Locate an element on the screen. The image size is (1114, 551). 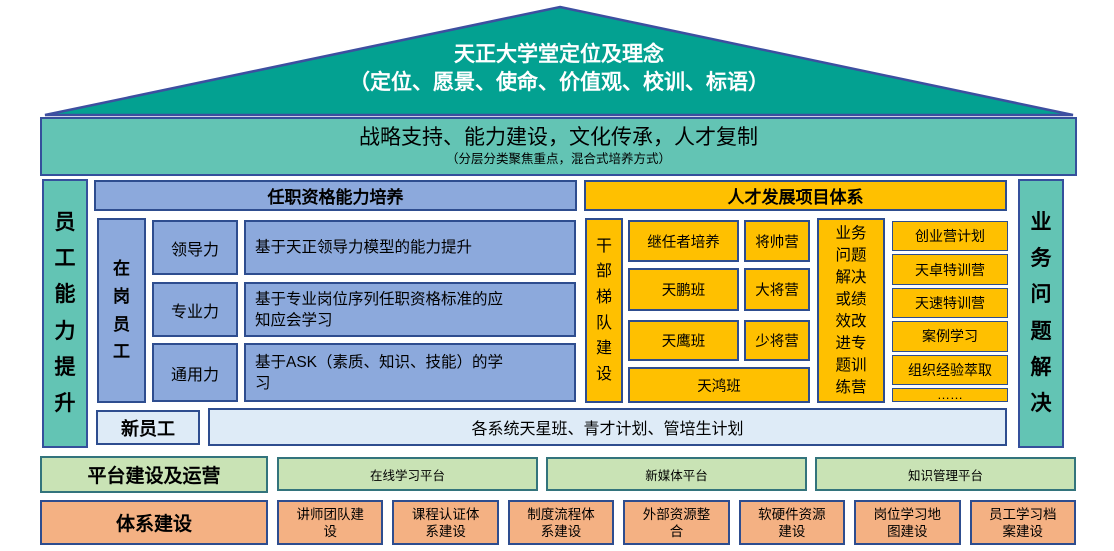
on-job-employee-label: 在岗员工 is located at coordinates (121, 310).